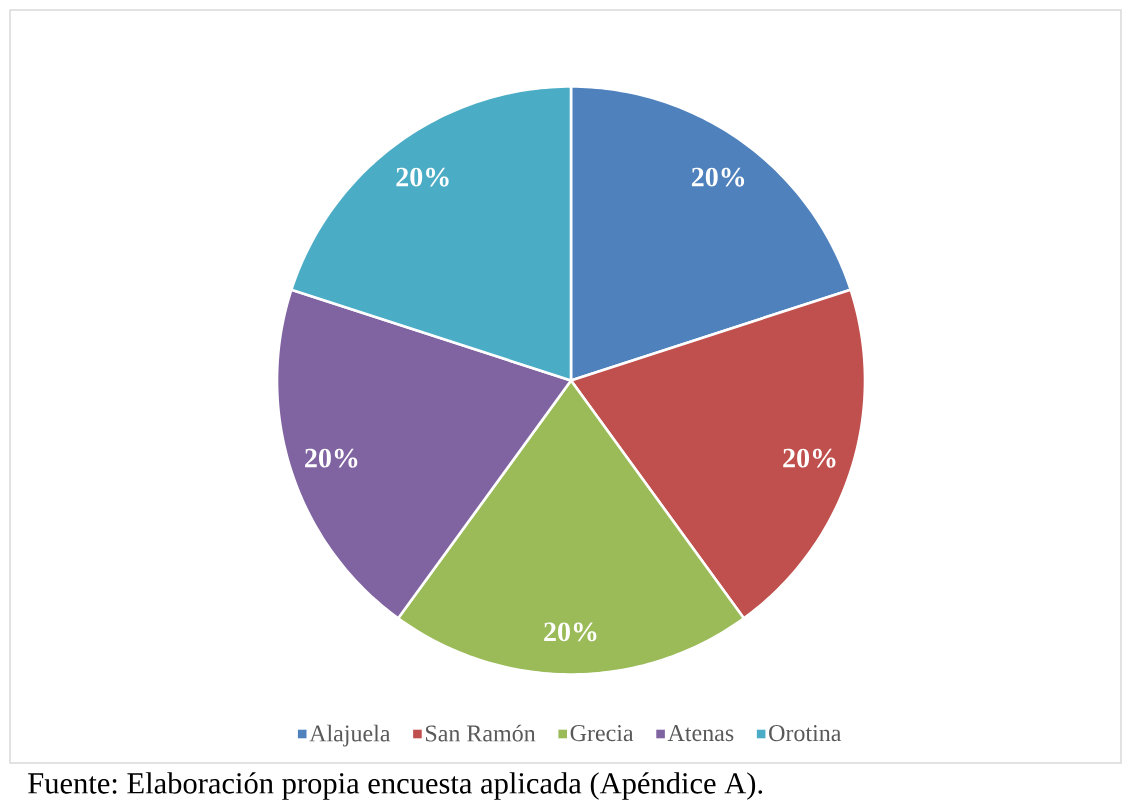 The width and height of the screenshot is (1122, 805). What do you see at coordinates (481, 733) in the screenshot?
I see `legend-label: San Ramón` at bounding box center [481, 733].